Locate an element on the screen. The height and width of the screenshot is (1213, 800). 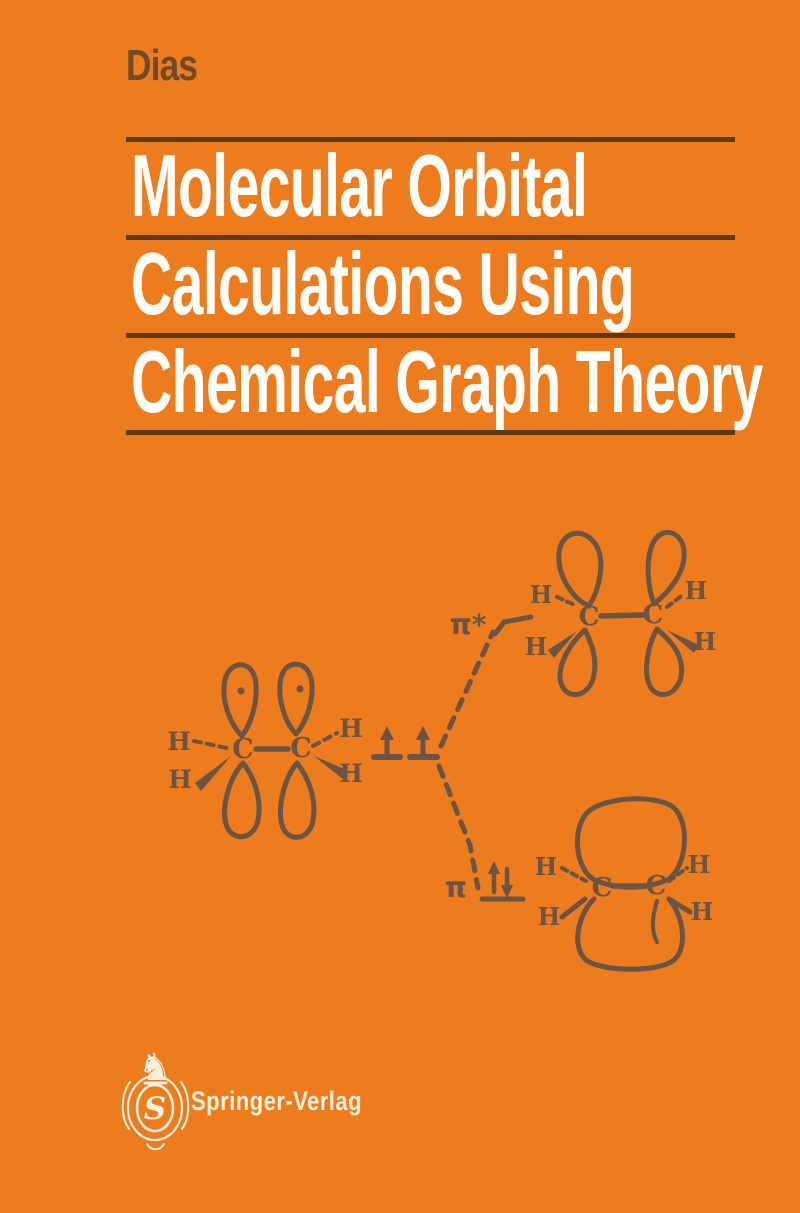
bonding-orbital-molecule: C C H H H H is located at coordinates (624, 884).